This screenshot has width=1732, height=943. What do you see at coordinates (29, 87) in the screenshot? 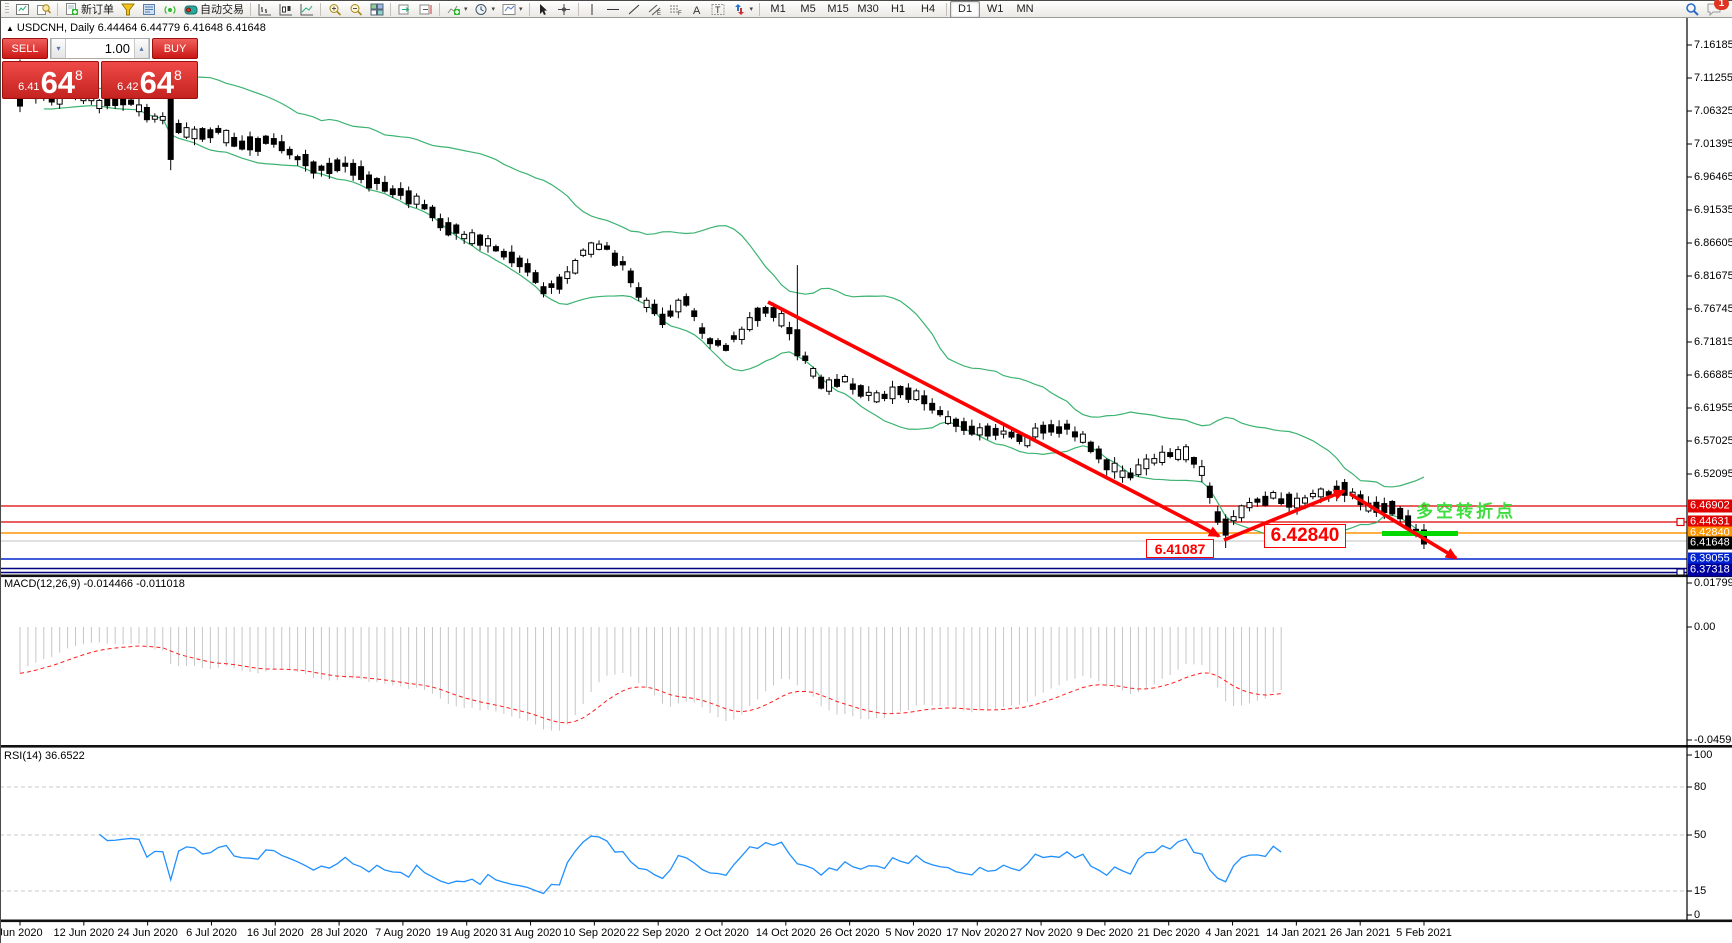
I see `sell-price-prefix: 6.41` at bounding box center [29, 87].